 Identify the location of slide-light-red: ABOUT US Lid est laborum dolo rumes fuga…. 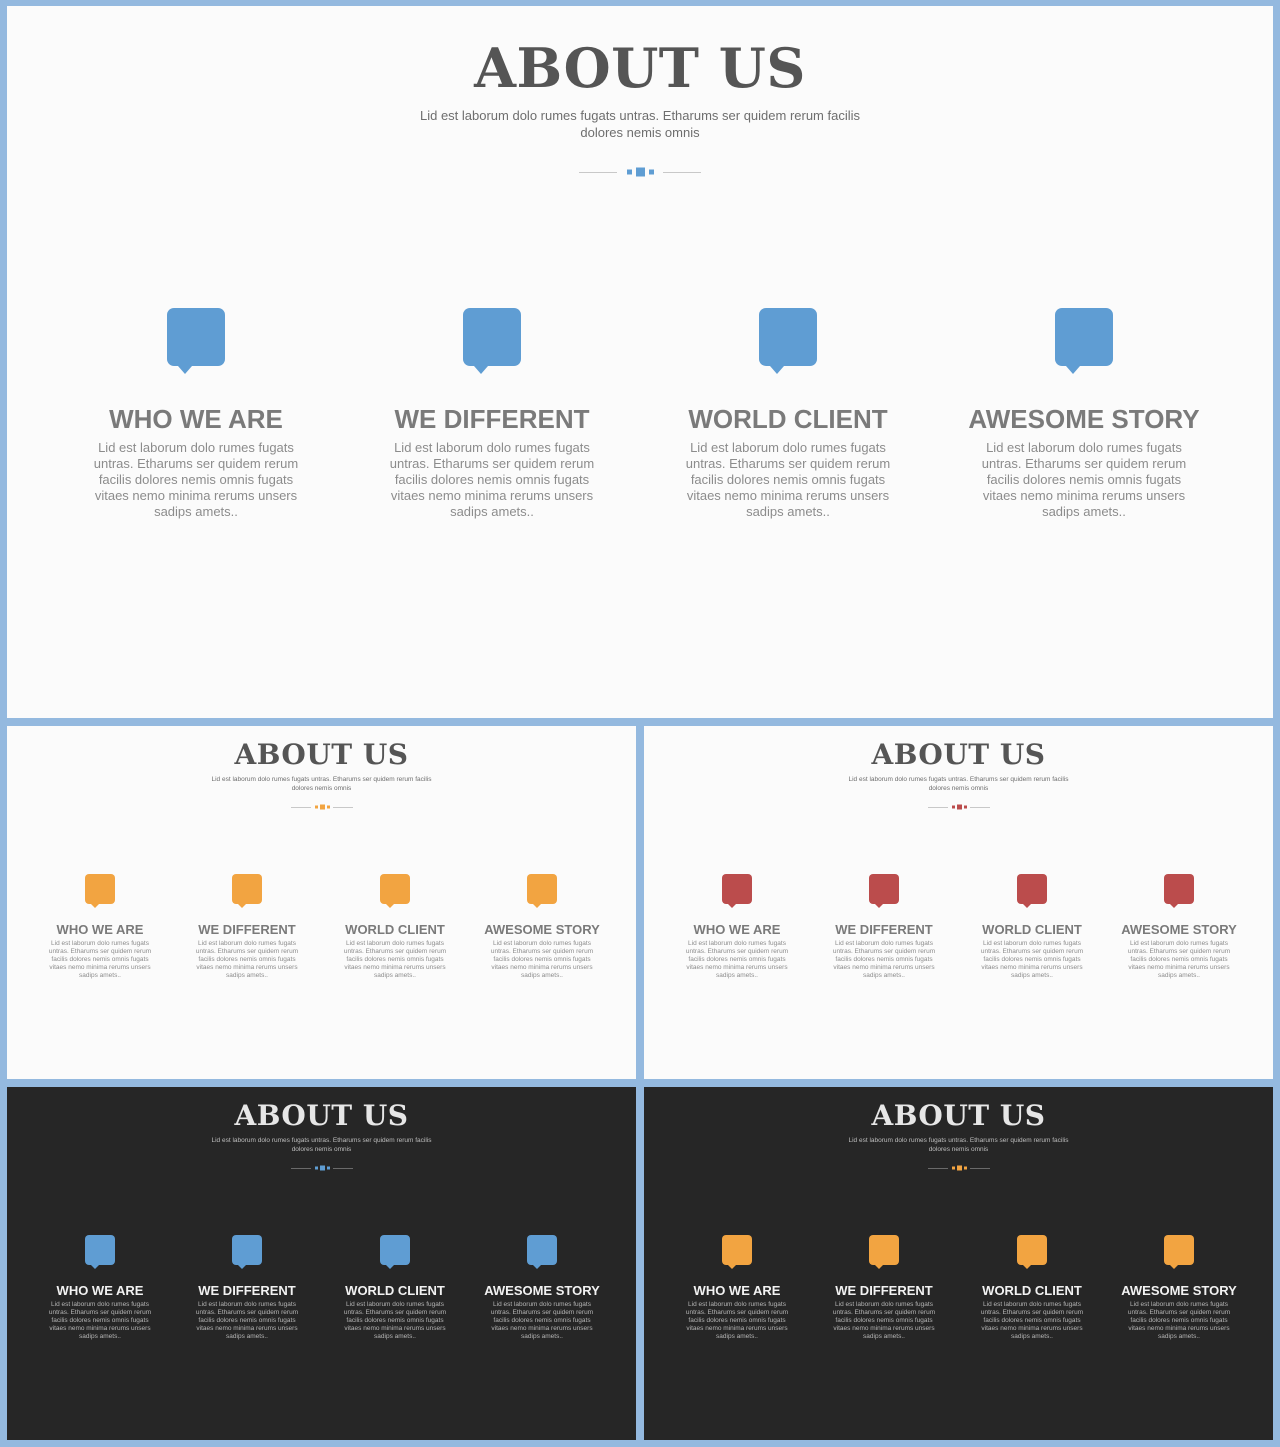
(958, 902).